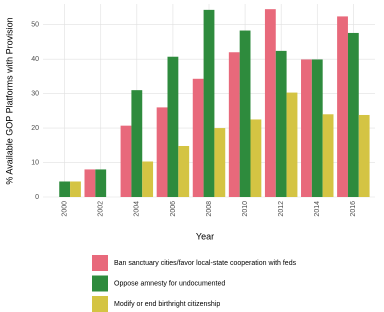  Describe the element at coordinates (317, 209) in the screenshot. I see `x-tick-label: 2014` at that location.